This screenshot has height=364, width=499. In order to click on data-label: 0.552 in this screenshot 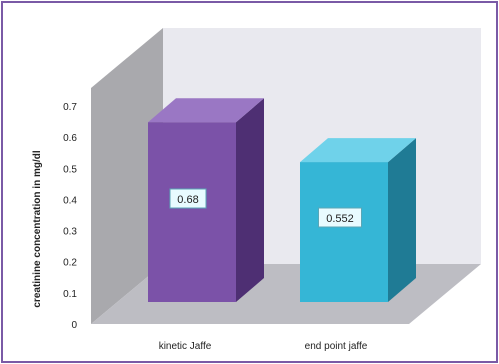, I will do `click(340, 219)`.